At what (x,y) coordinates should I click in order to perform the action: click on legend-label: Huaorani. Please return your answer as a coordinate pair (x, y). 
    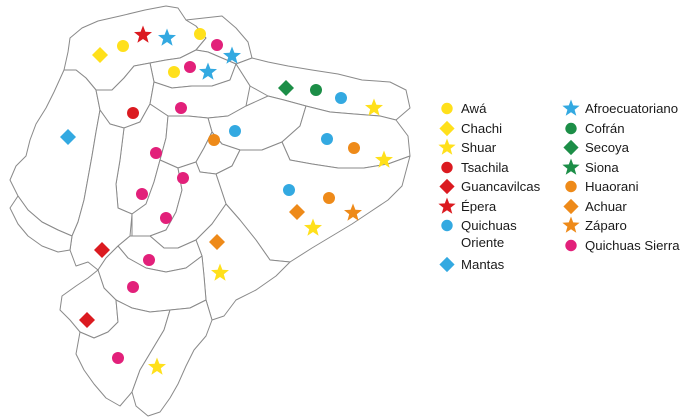
    Looking at the image, I should click on (612, 186).